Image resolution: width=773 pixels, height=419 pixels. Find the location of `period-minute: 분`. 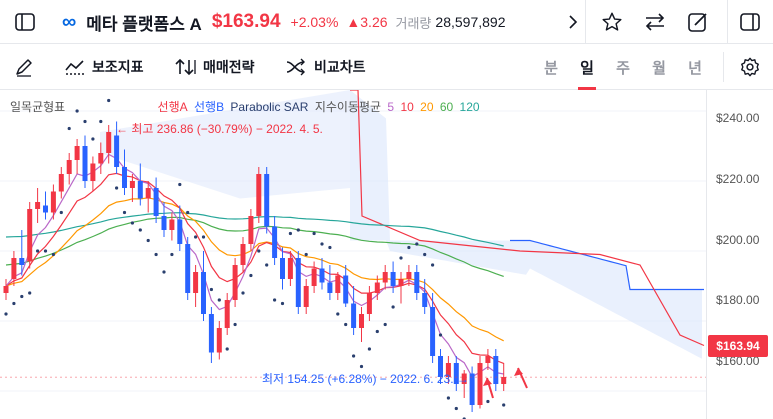

period-minute: 분 is located at coordinates (551, 68).